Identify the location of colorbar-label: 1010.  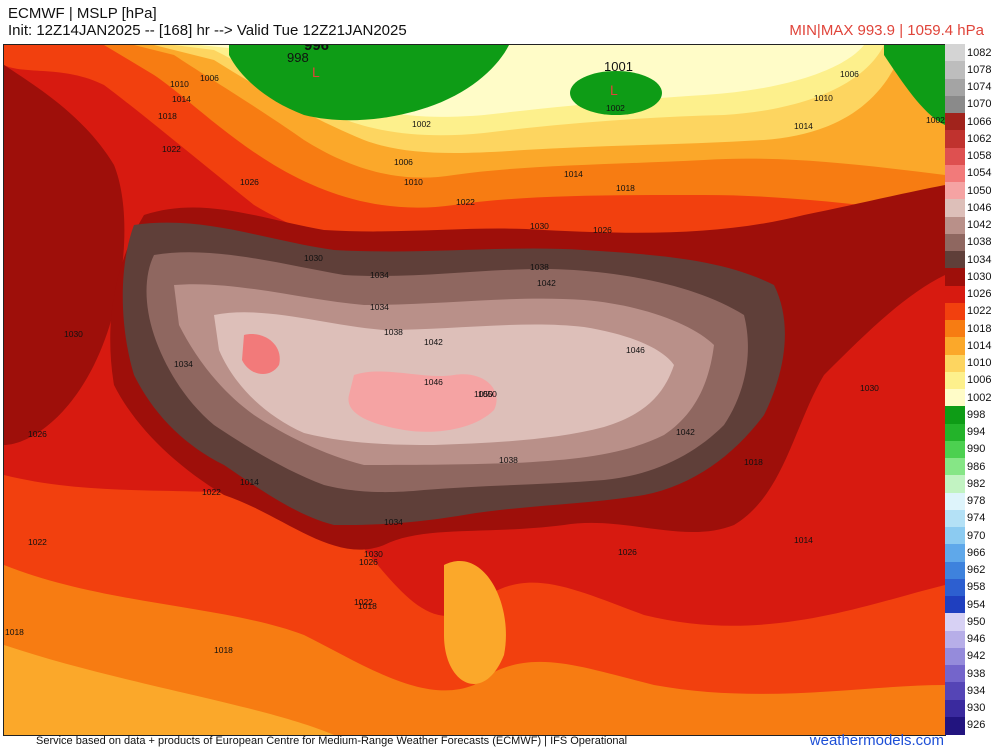
(979, 363).